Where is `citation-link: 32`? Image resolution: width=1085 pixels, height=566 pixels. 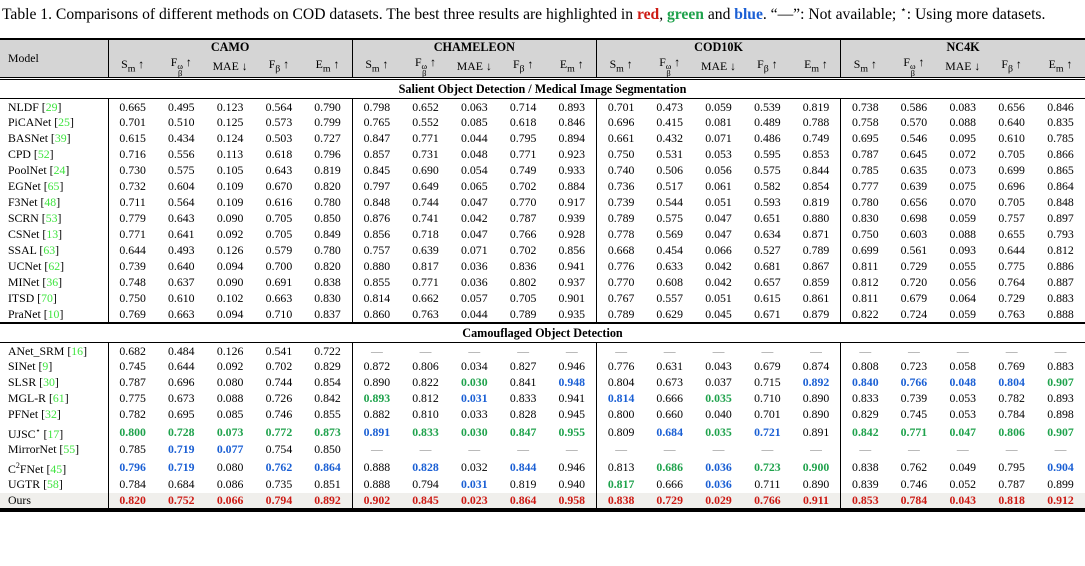
citation-link: 32 is located at coordinates (51, 414).